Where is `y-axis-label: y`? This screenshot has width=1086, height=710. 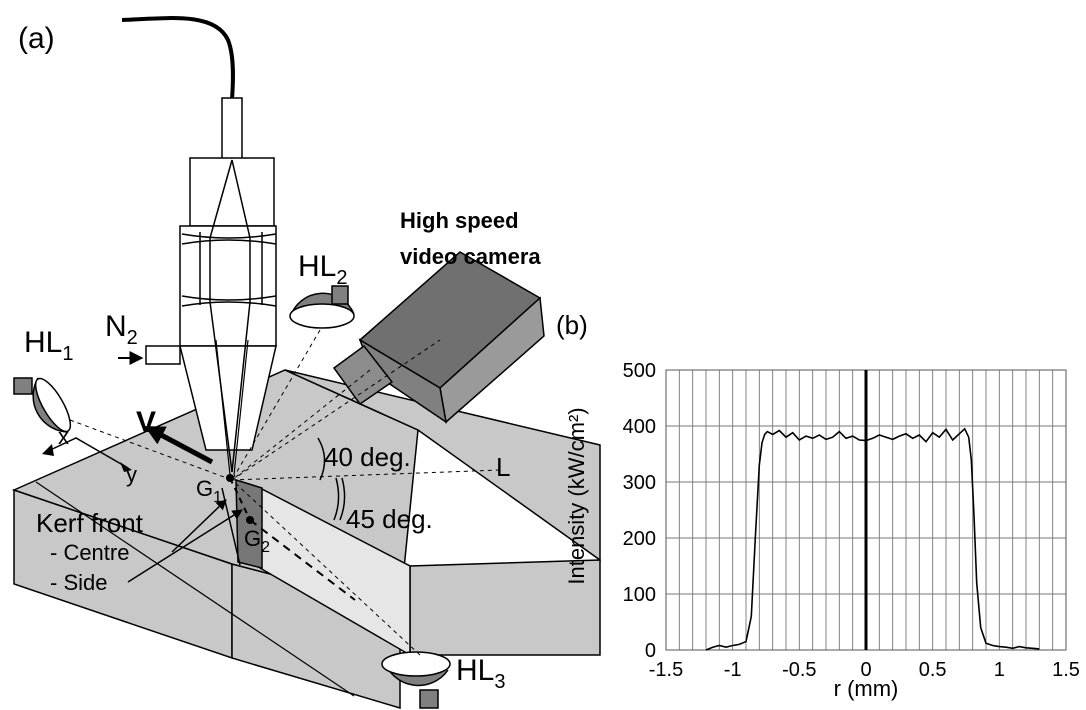 y-axis-label: y is located at coordinates (131, 474).